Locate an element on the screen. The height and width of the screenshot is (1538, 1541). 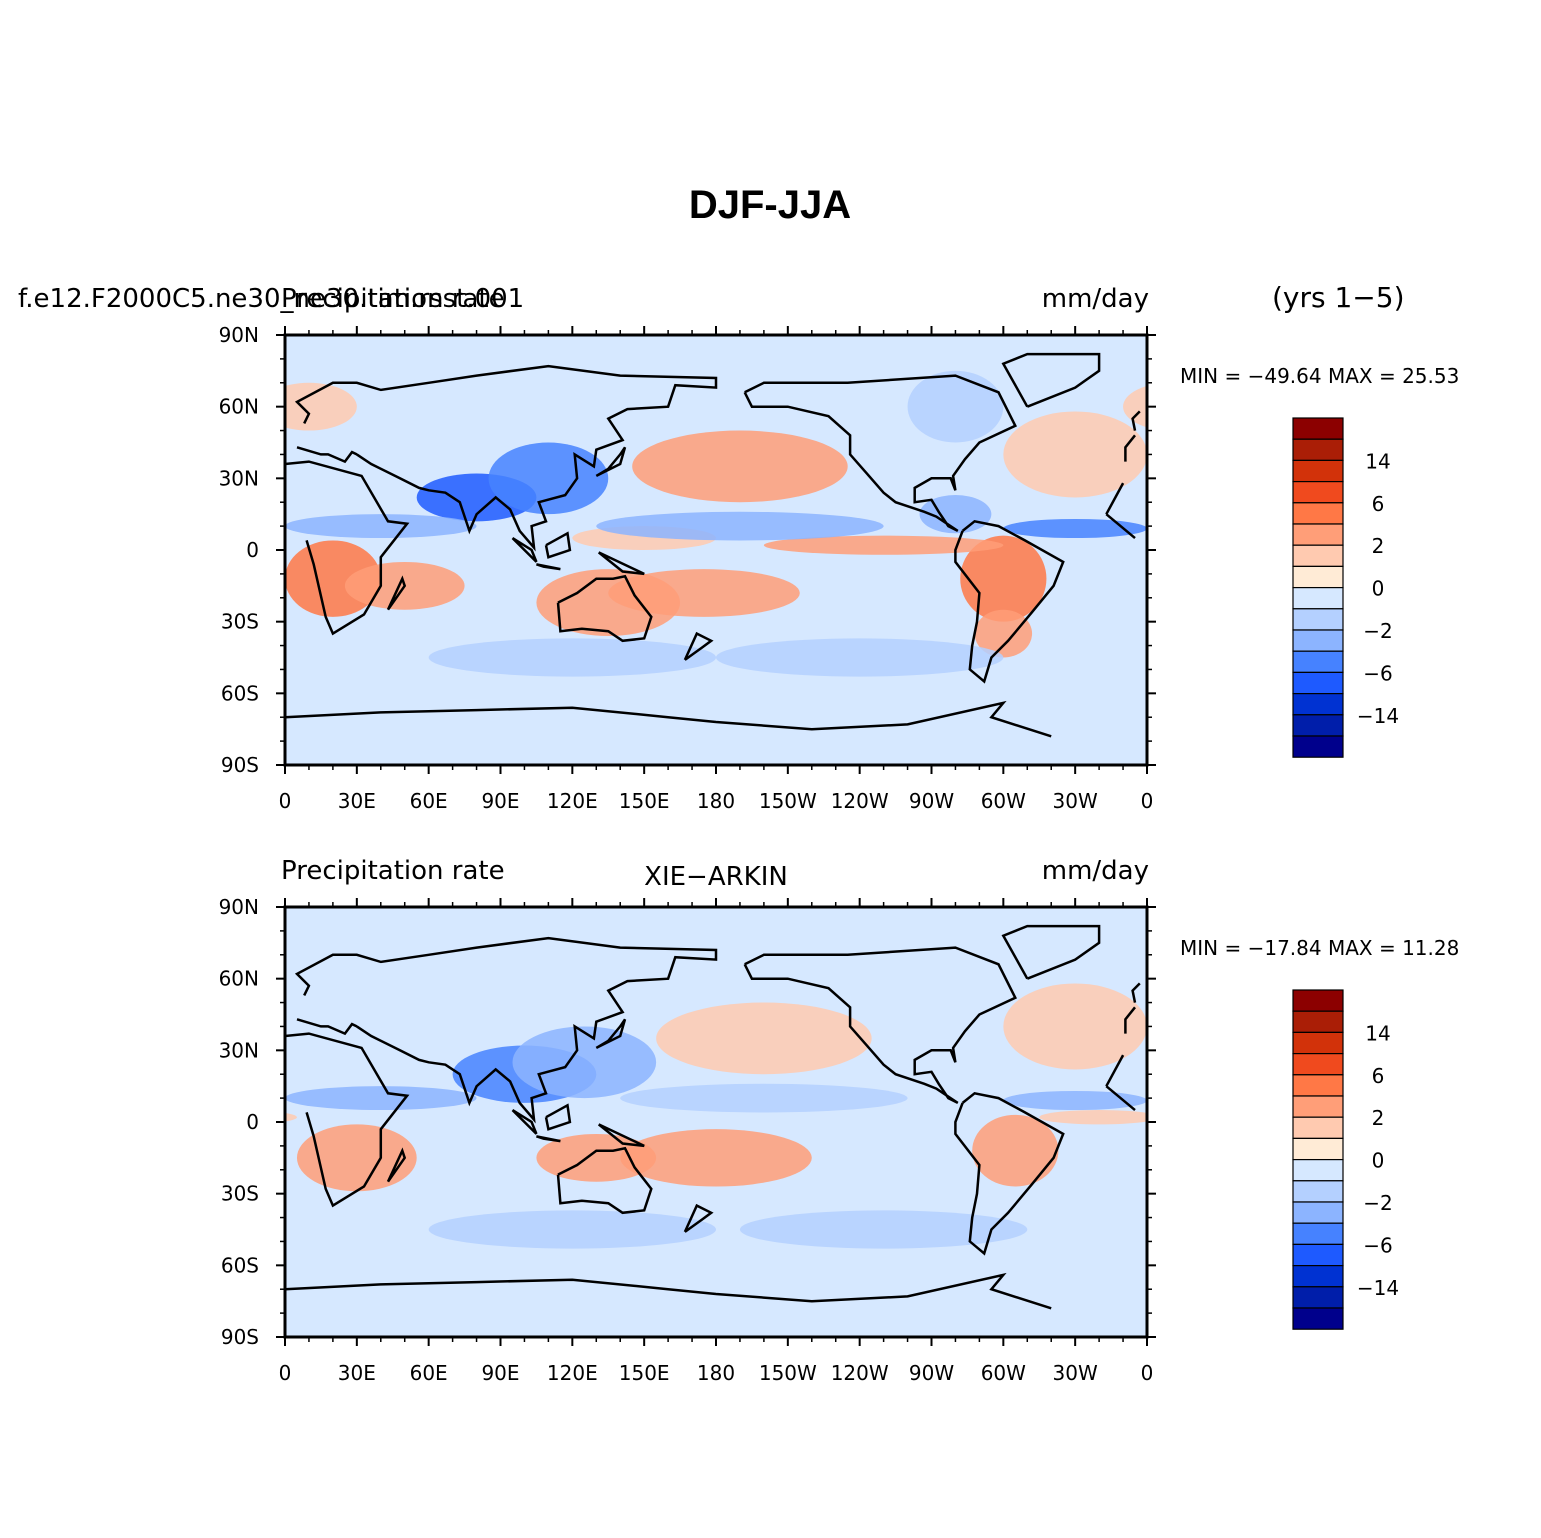
lon-tick-label: 120E is located at coordinates (572, 1373).